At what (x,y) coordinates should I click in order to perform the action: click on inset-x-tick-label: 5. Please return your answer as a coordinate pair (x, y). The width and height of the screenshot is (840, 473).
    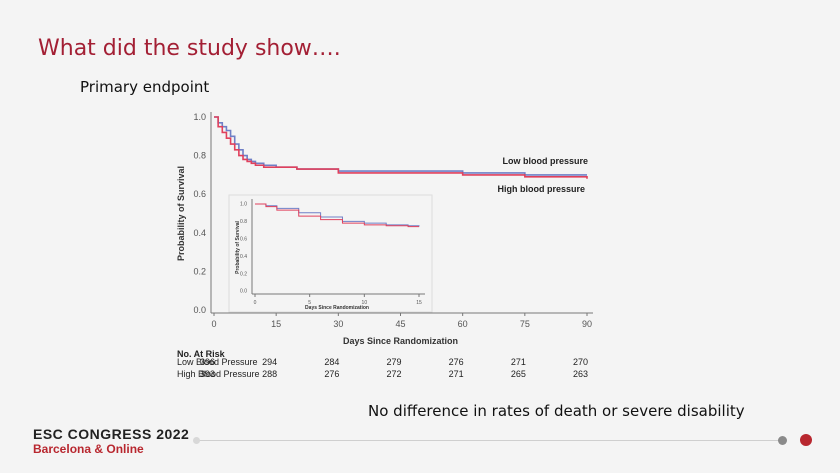
    Looking at the image, I should click on (309, 303).